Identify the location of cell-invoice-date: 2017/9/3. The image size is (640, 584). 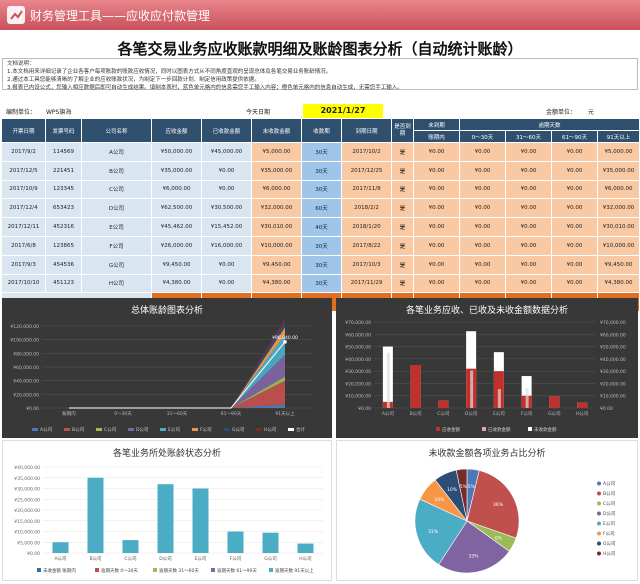
(23, 264).